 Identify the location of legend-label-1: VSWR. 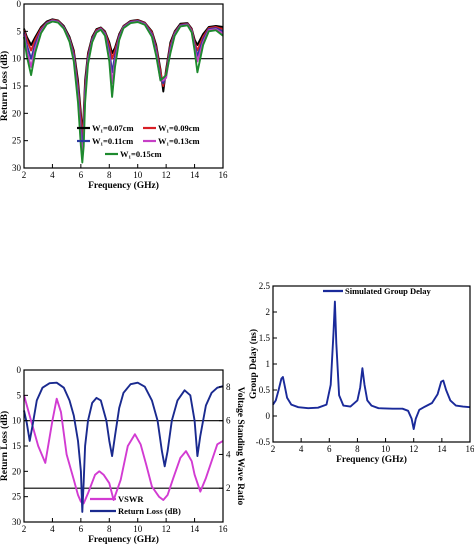
(131, 499).